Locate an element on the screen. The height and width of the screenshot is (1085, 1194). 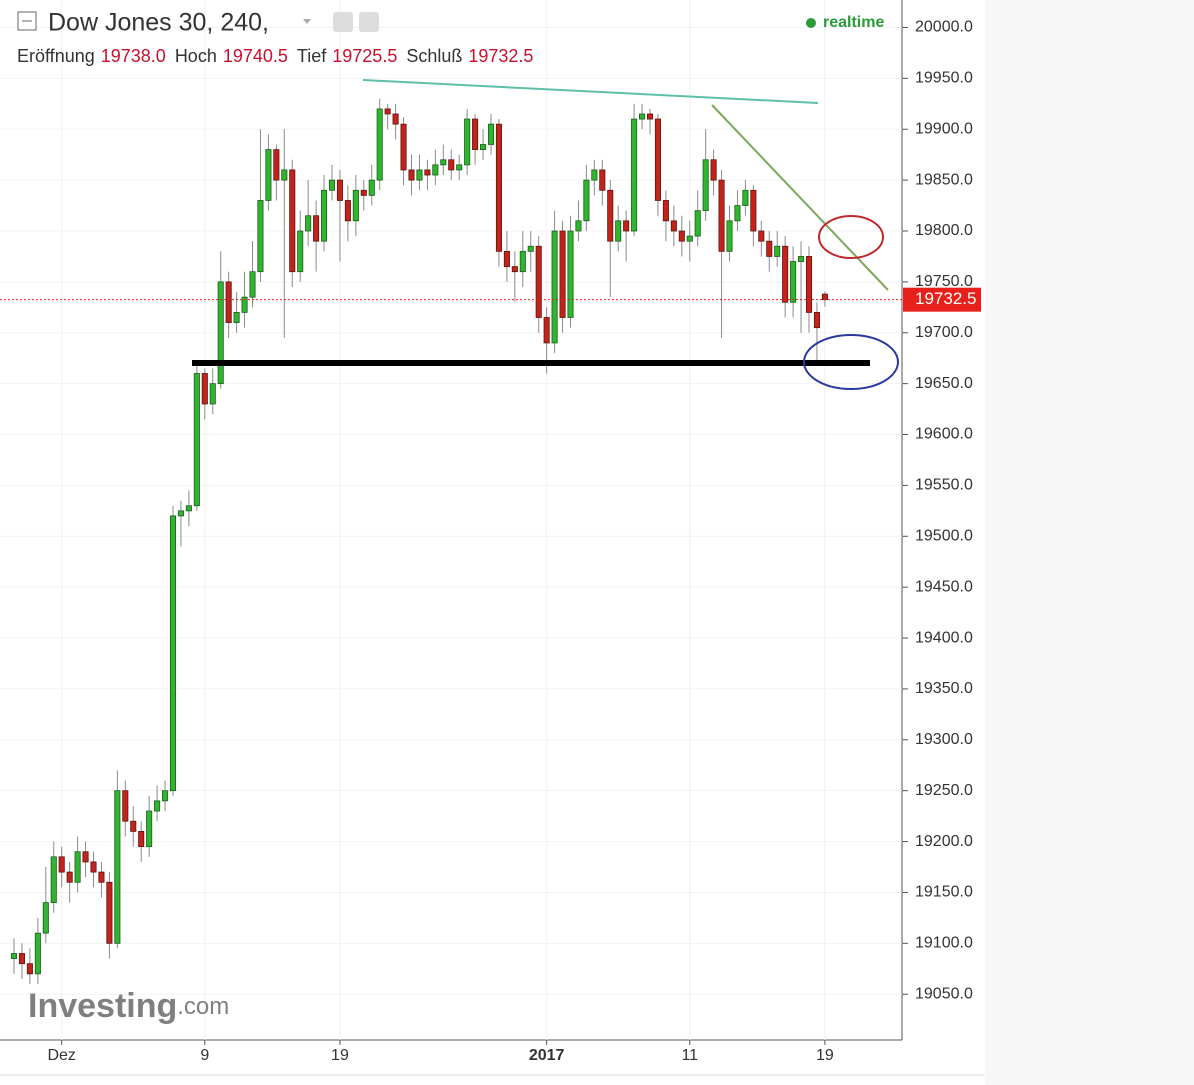
y-tick-label: 19500.0 is located at coordinates (944, 536).